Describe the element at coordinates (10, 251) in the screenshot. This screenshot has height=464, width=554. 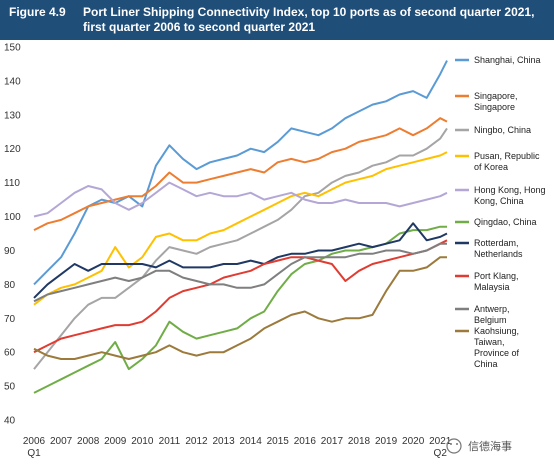
I see `y-tick-label: 90` at that location.